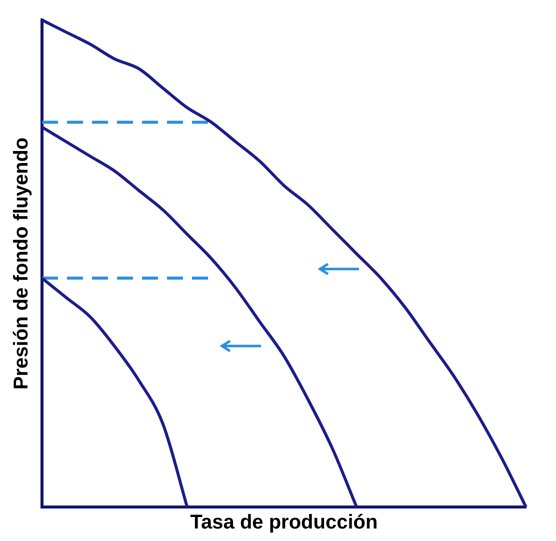  I want to click on y-axis-title: Presión de fondo fluyendo, so click(21, 263).